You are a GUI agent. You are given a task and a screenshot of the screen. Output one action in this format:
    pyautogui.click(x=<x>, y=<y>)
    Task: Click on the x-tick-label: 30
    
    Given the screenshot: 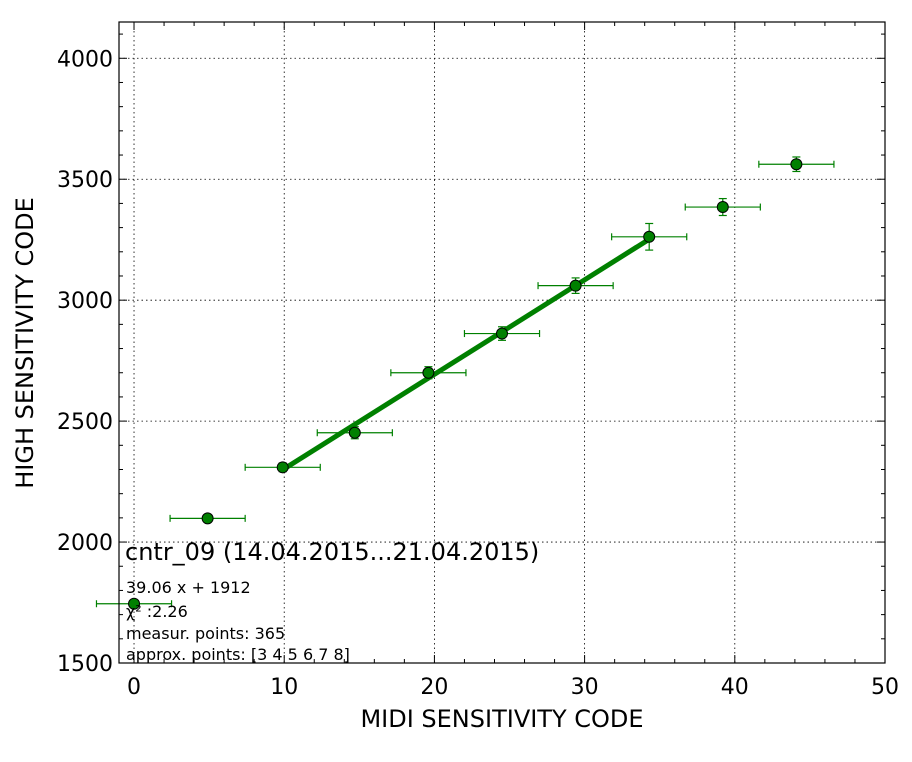 What is the action you would take?
    pyautogui.click(x=585, y=687)
    